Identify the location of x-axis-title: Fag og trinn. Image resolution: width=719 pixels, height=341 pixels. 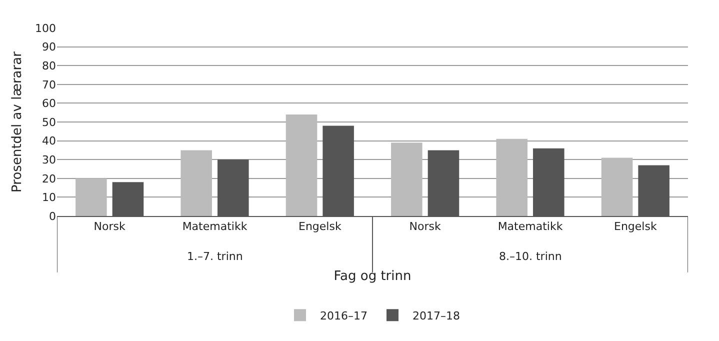
(373, 276).